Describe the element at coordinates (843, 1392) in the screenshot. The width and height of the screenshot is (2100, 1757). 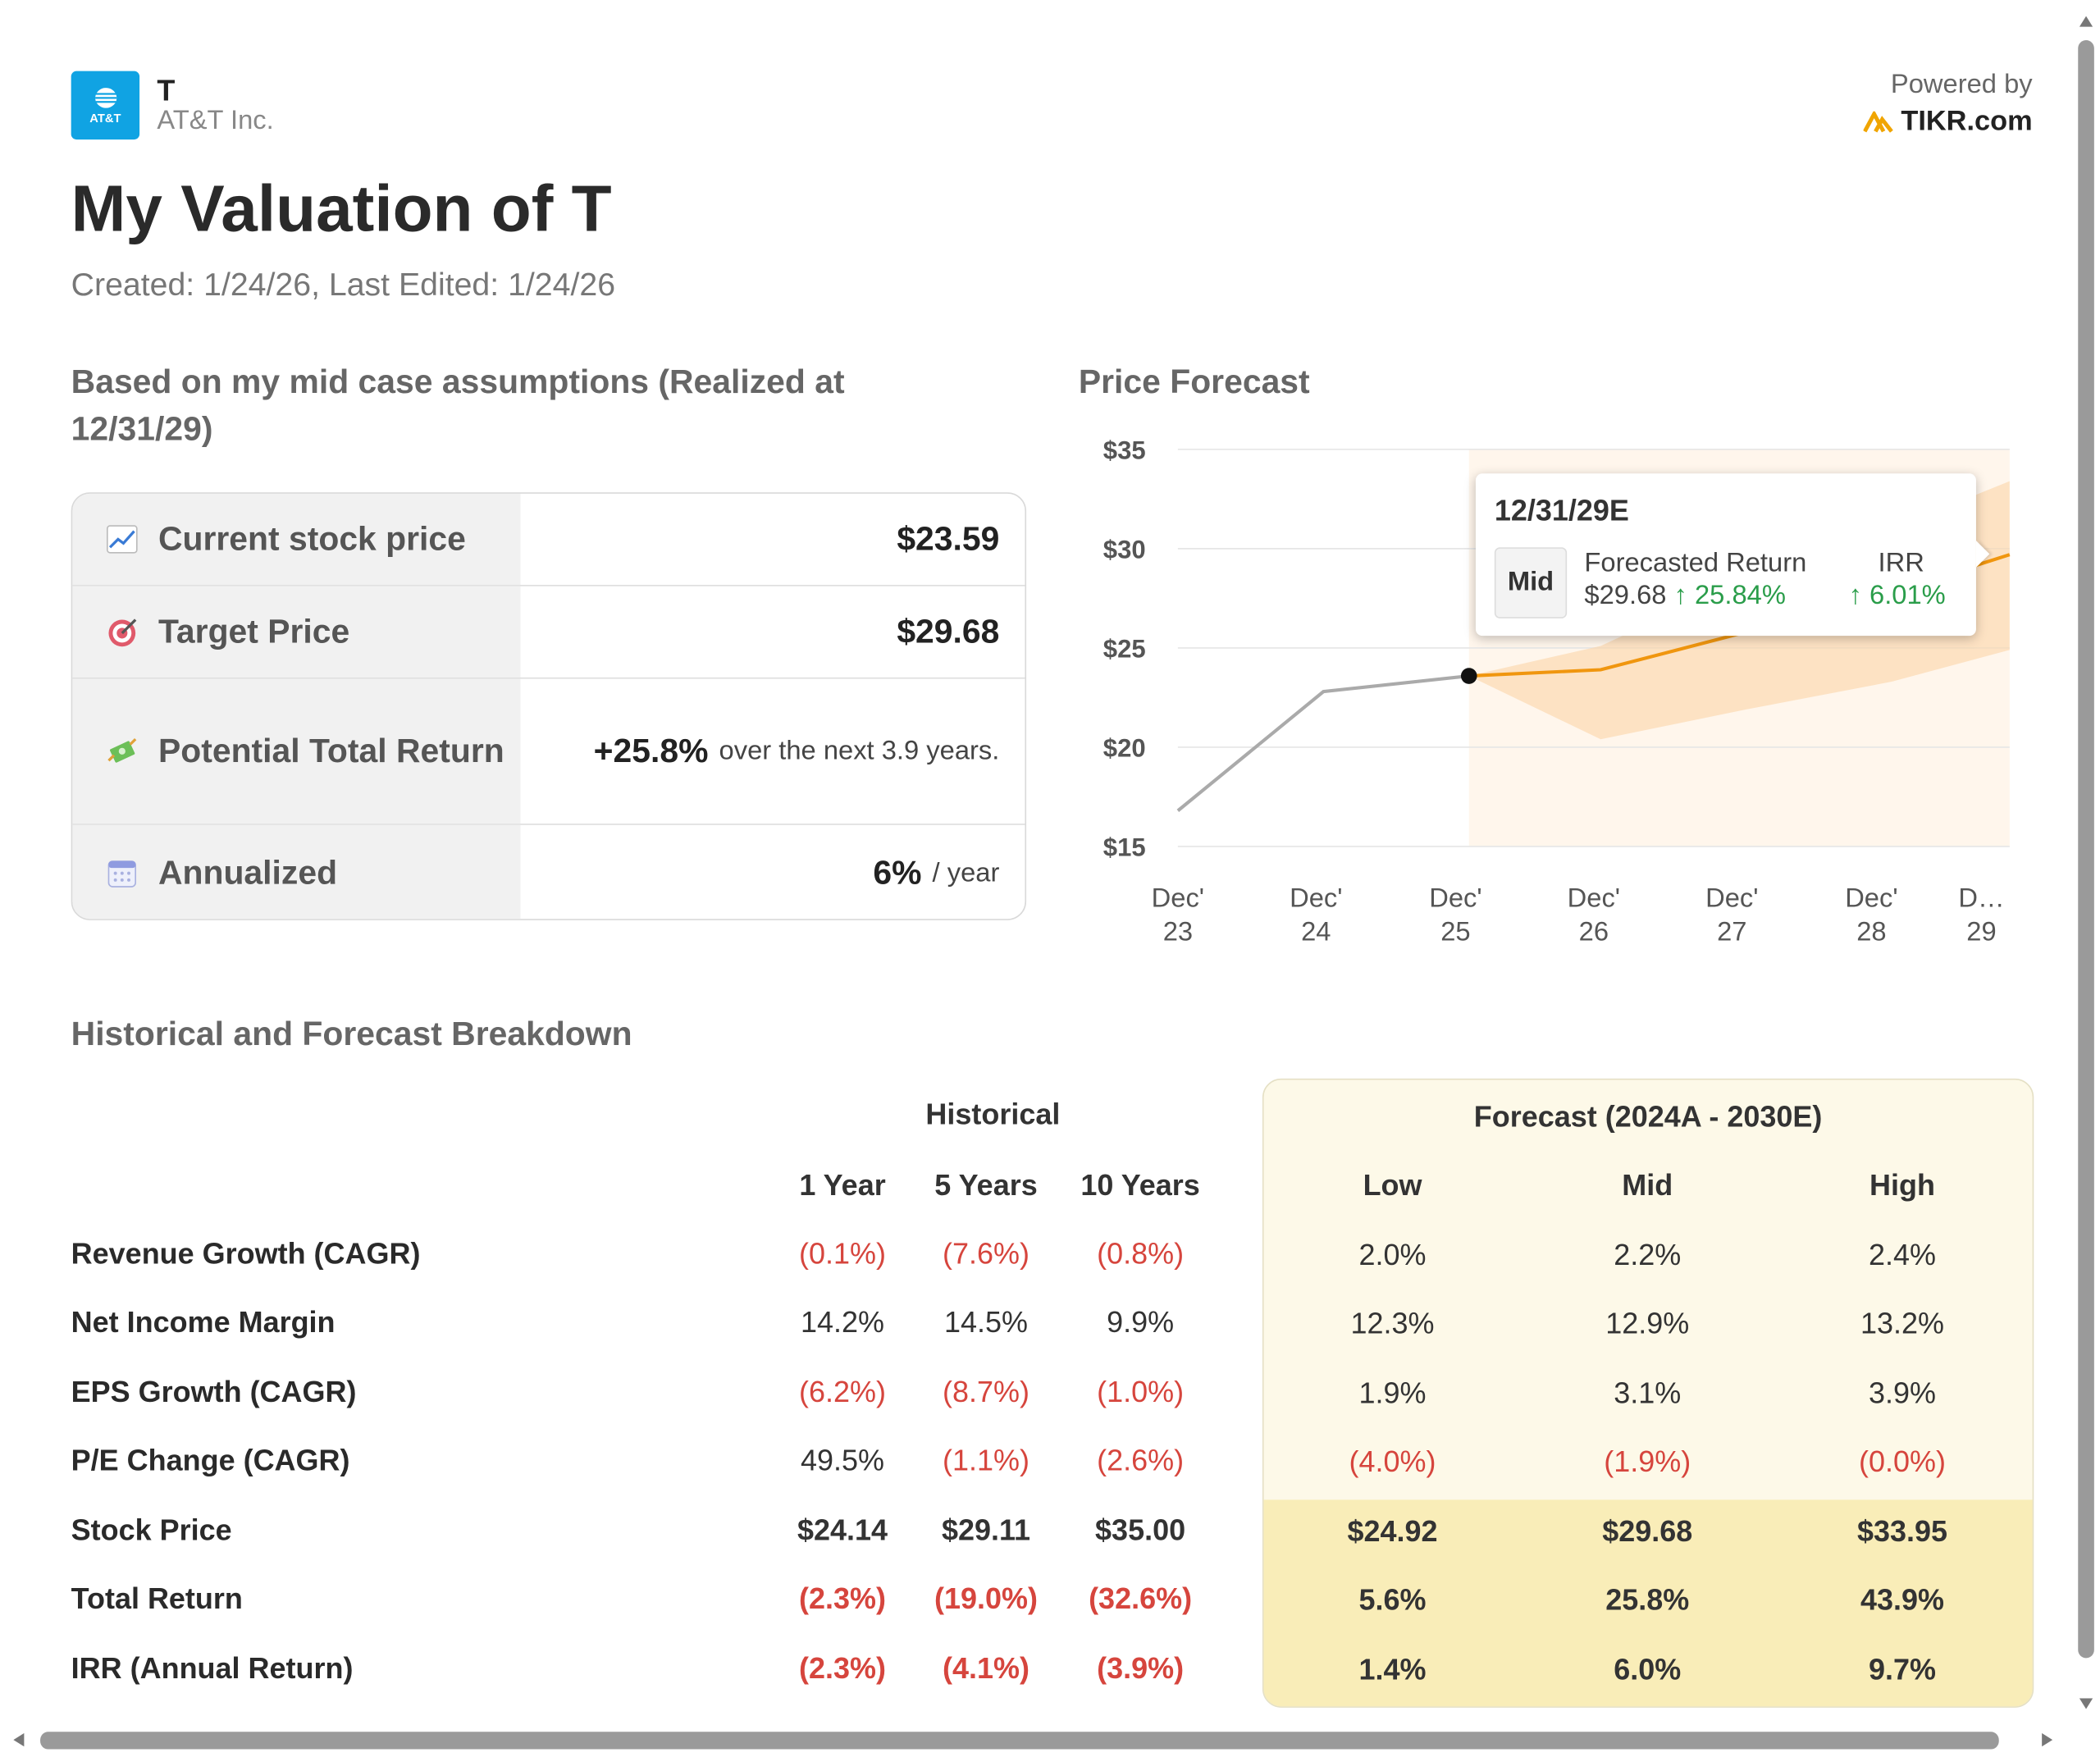
I see `table-cell: (6.2%)` at that location.